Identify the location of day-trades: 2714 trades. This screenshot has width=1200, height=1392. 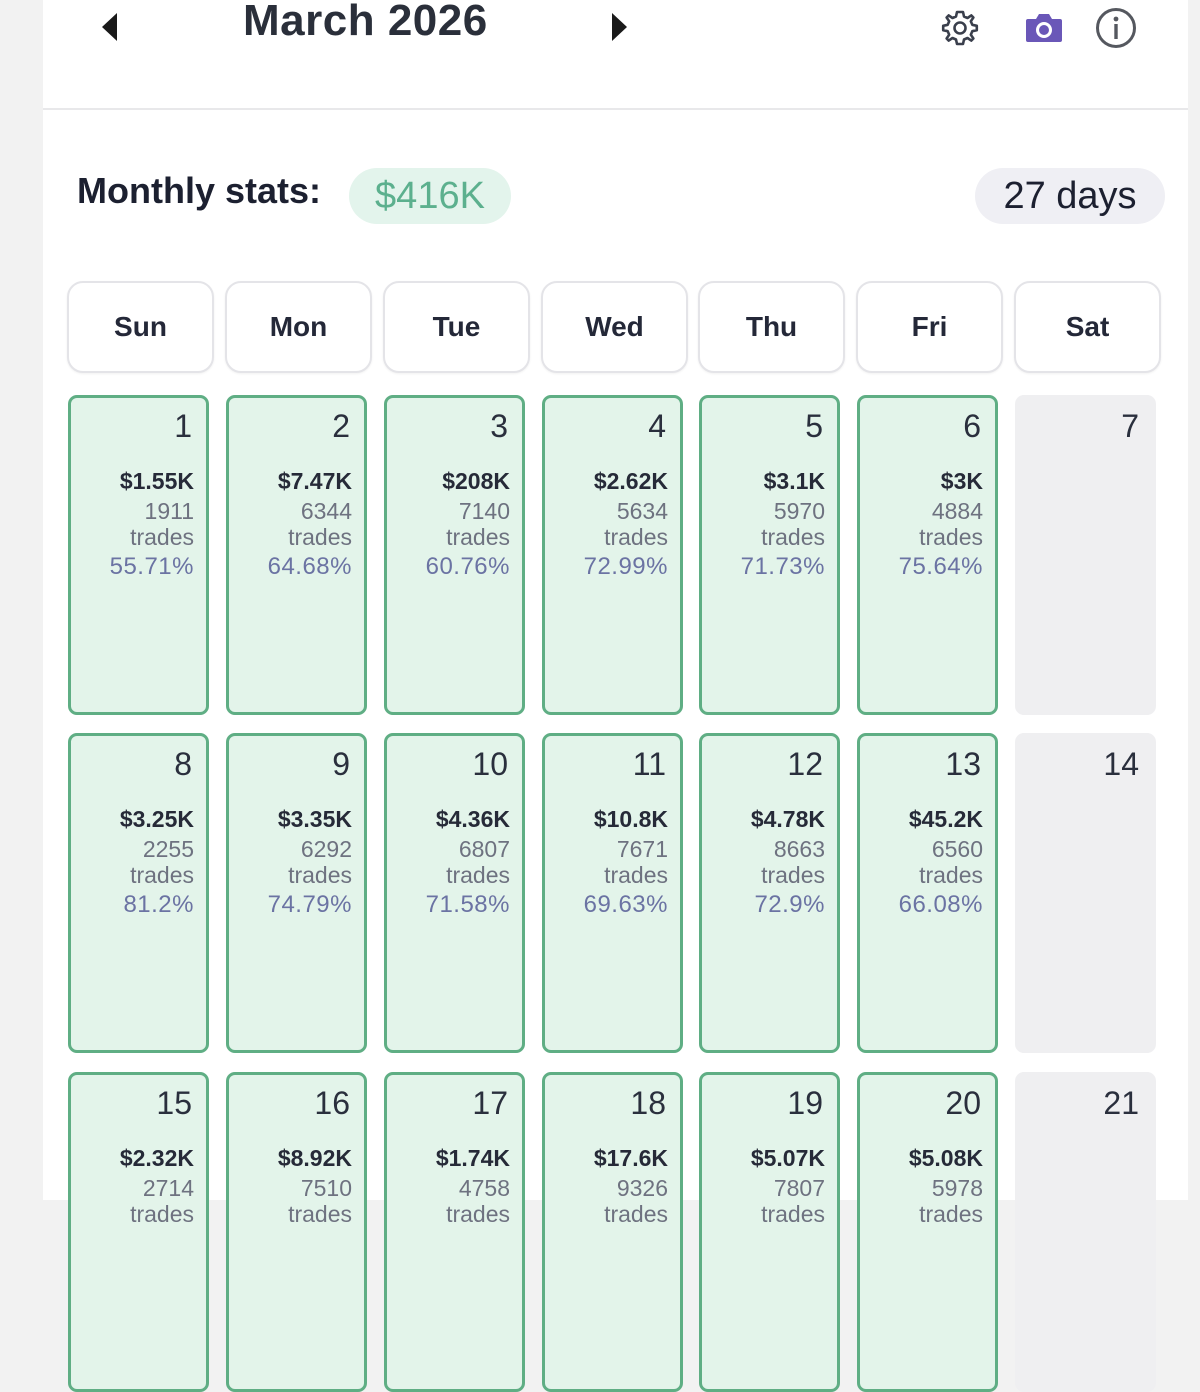
(162, 1201).